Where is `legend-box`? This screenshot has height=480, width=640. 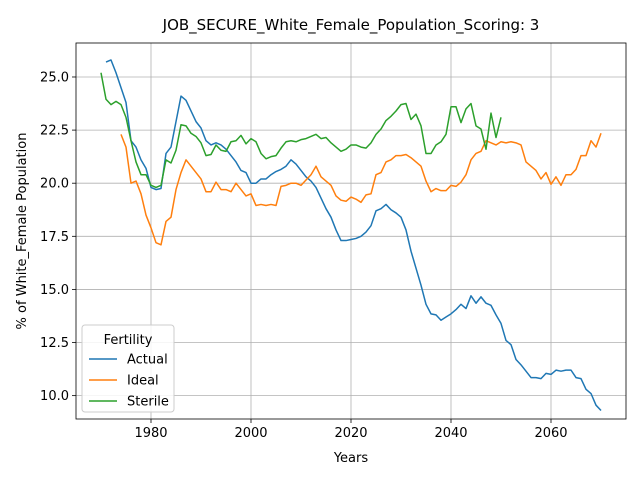
legend-box is located at coordinates (128, 368).